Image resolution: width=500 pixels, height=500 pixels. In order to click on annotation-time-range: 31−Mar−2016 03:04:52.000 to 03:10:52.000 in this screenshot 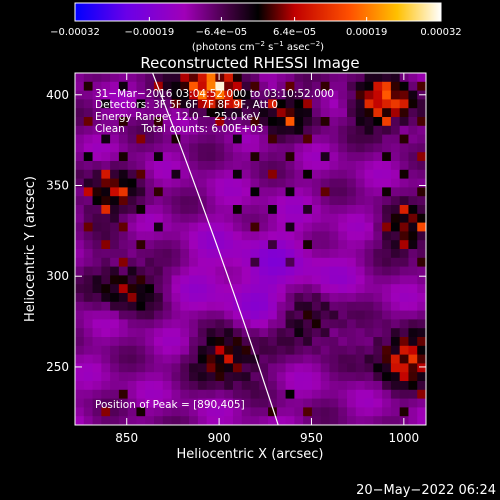, I will do `click(214, 94)`.